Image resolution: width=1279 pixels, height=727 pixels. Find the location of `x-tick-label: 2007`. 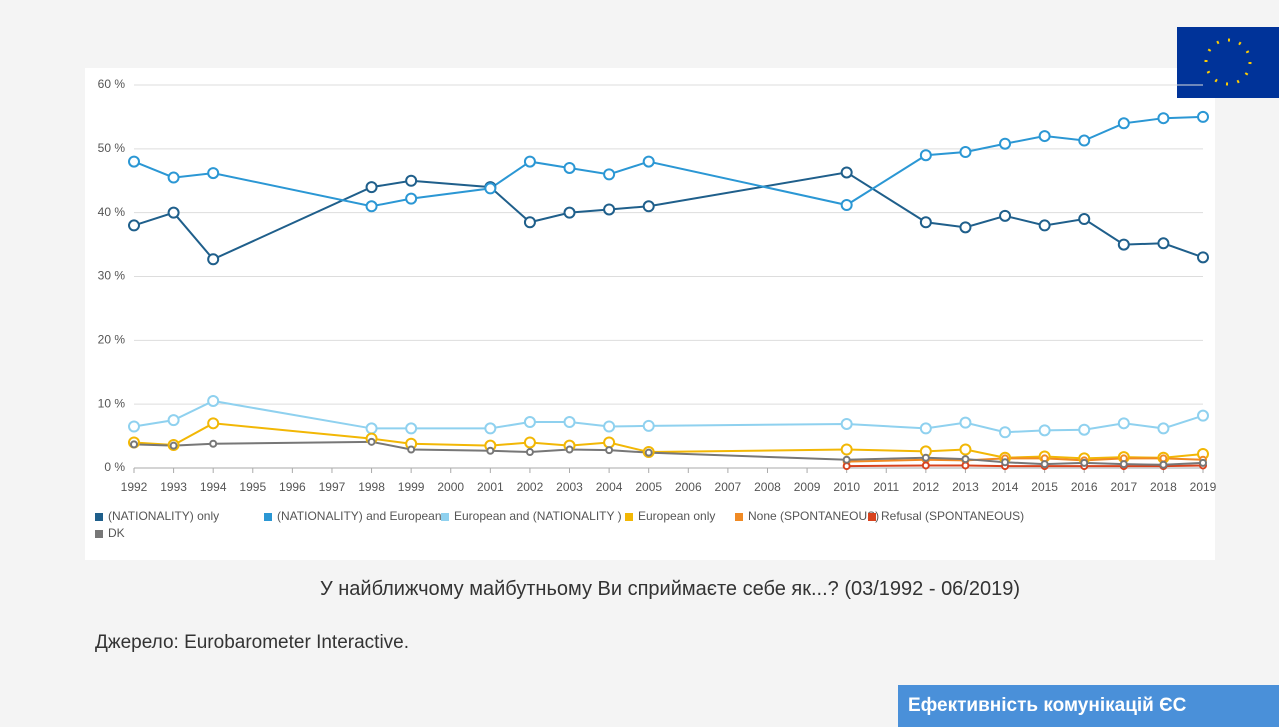

x-tick-label: 2007 is located at coordinates (728, 487).